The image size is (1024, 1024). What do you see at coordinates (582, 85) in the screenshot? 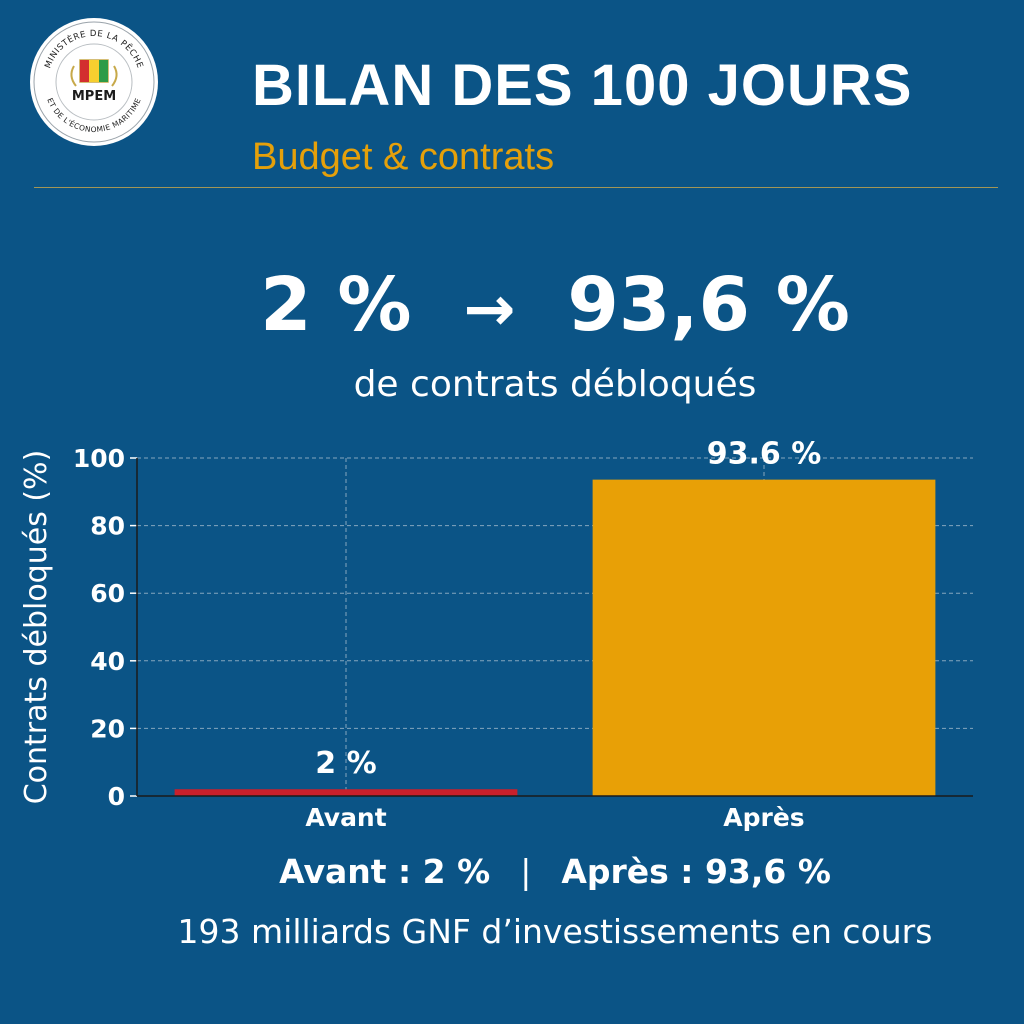
I see `page-title: BILAN DES 100 JOURS` at bounding box center [582, 85].